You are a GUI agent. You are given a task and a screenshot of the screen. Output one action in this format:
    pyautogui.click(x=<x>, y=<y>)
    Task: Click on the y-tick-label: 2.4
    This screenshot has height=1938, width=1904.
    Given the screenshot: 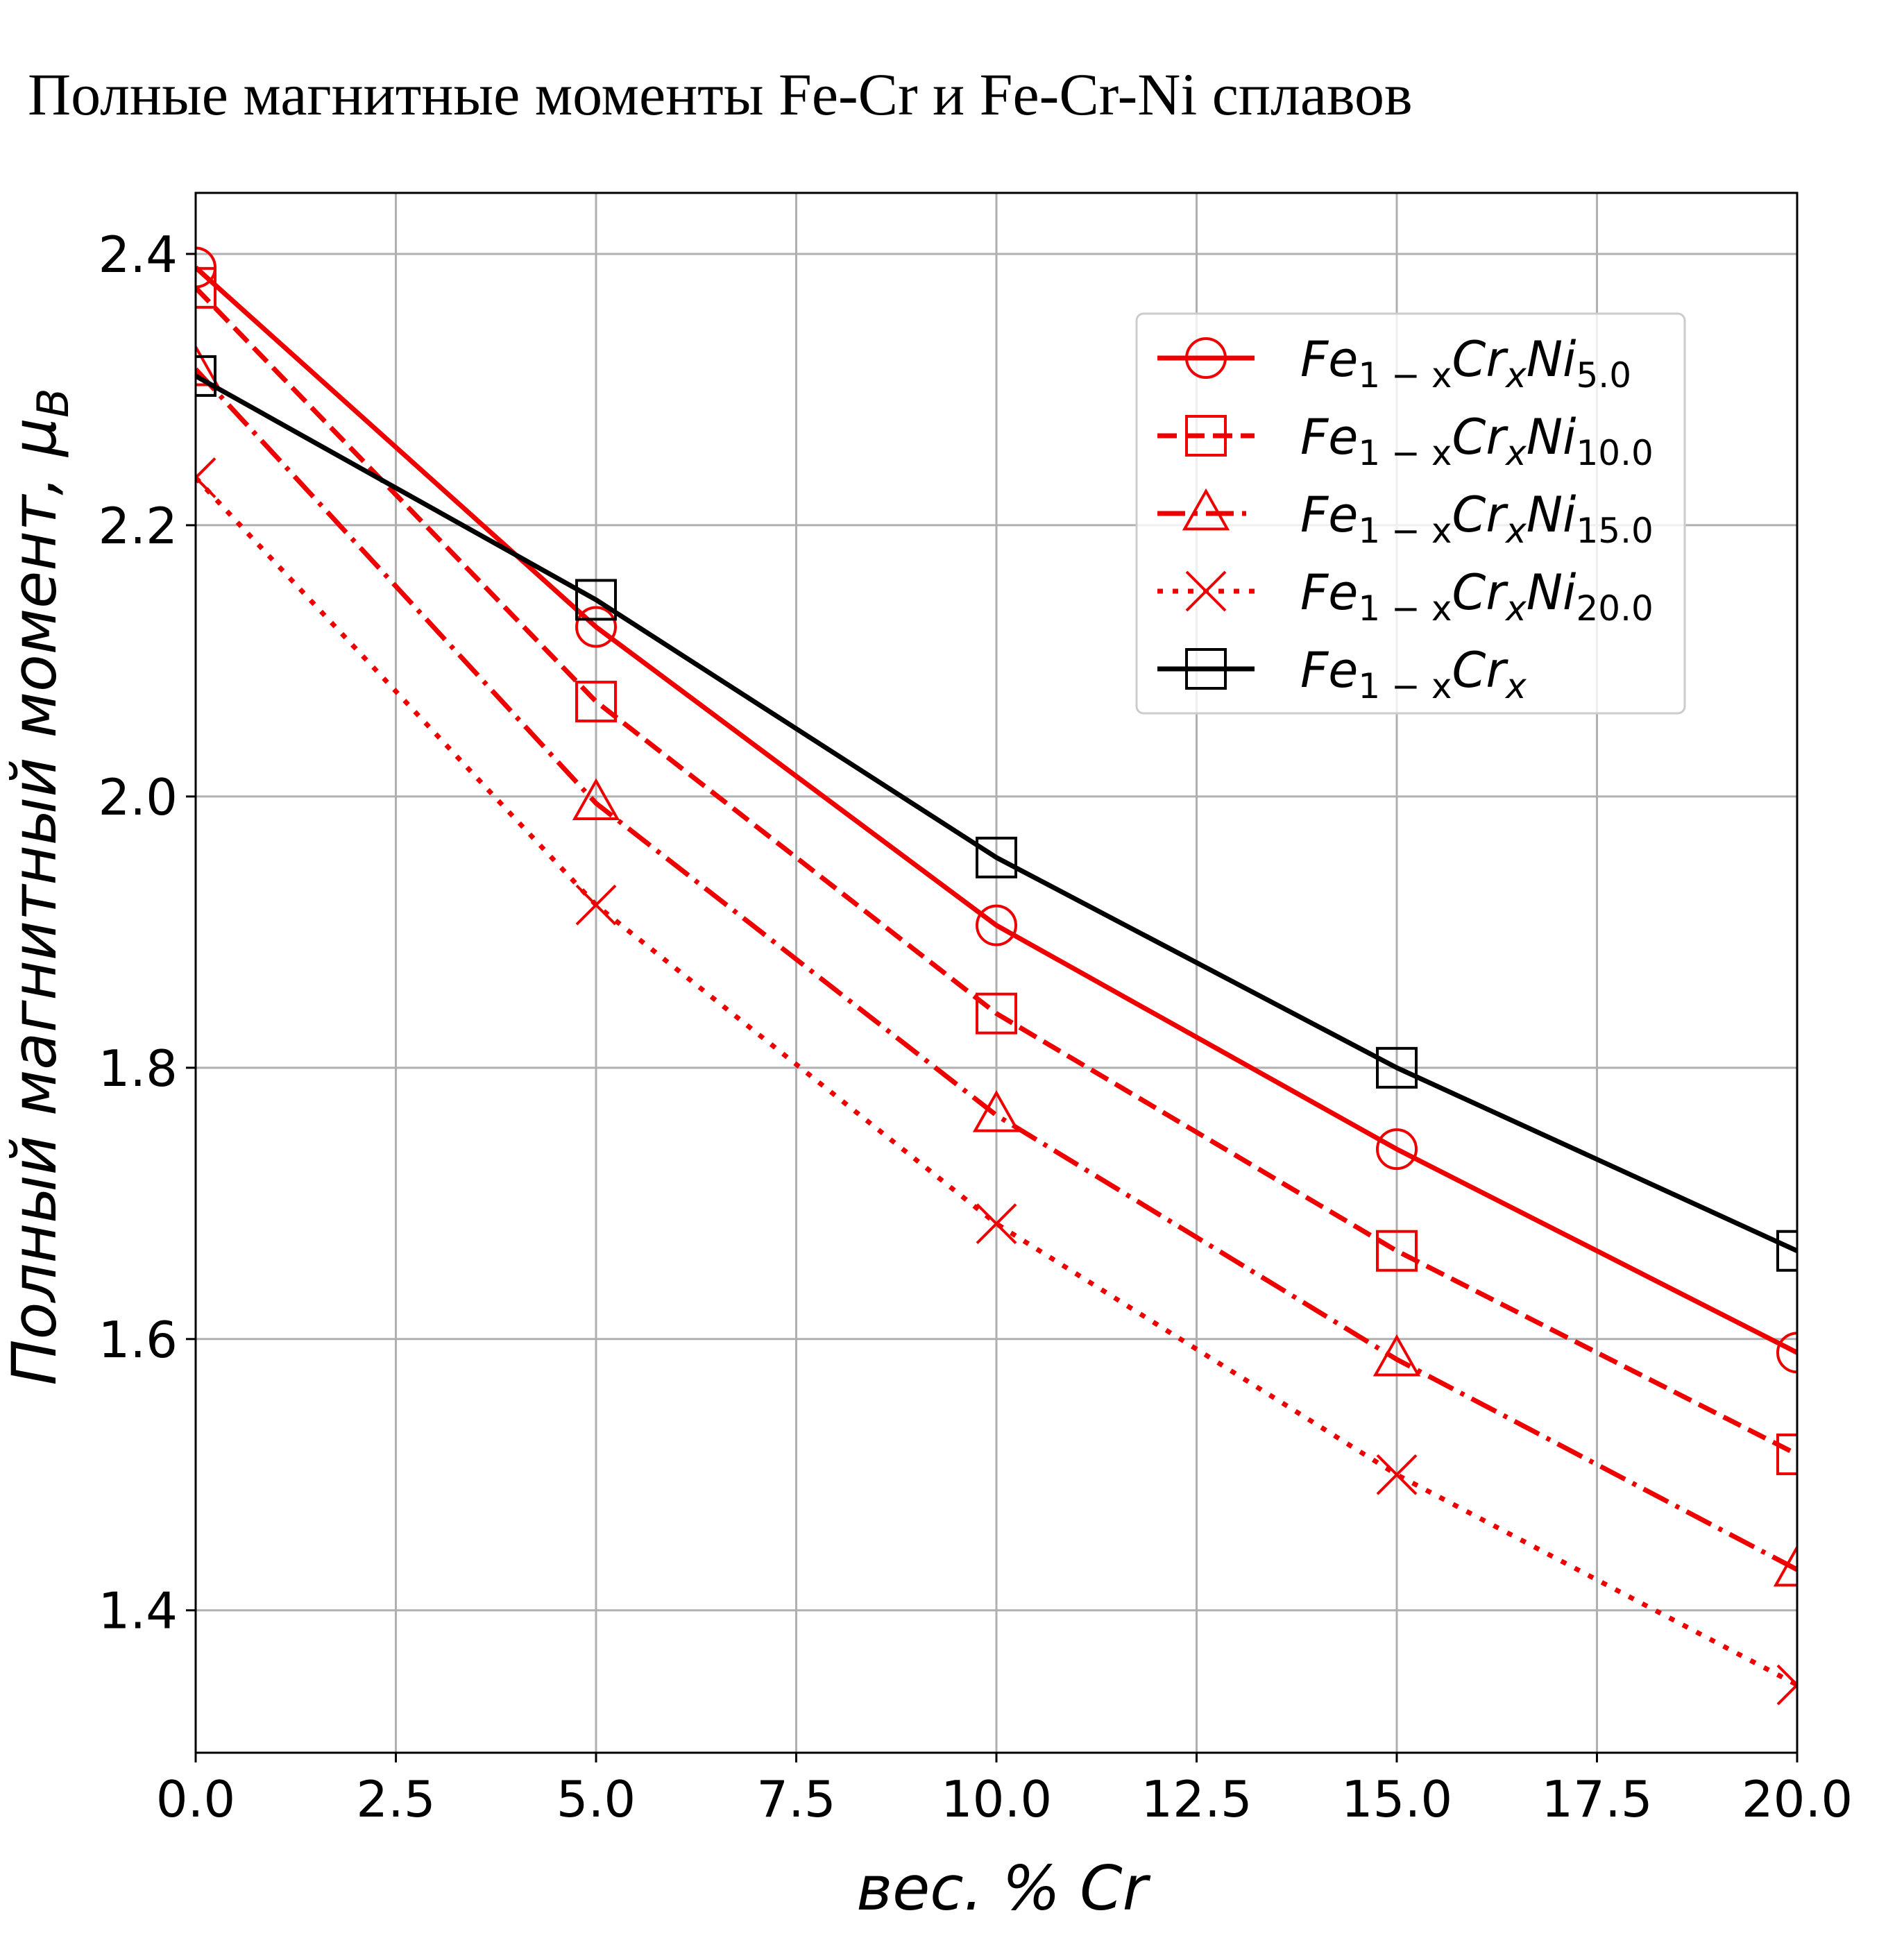 What is the action you would take?
    pyautogui.click(x=138, y=255)
    